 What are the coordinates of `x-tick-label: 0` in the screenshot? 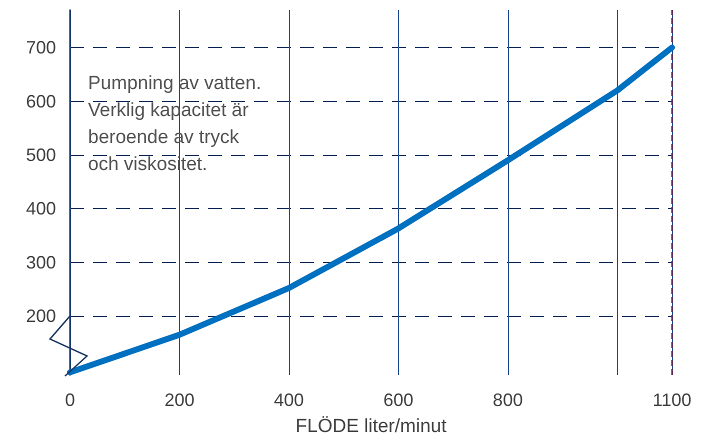 It's located at (70, 400).